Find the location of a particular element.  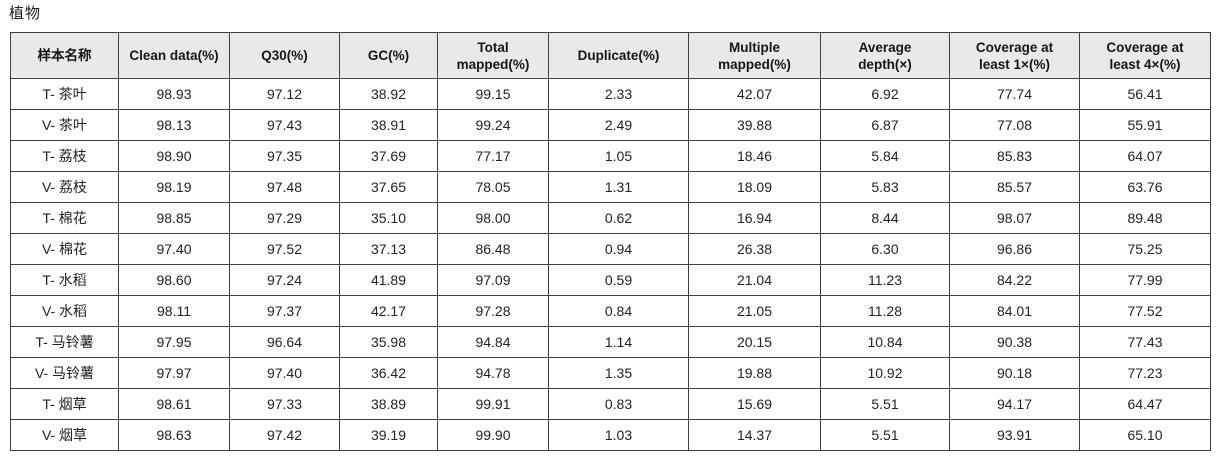

value-cell: 6.30 is located at coordinates (885, 249).